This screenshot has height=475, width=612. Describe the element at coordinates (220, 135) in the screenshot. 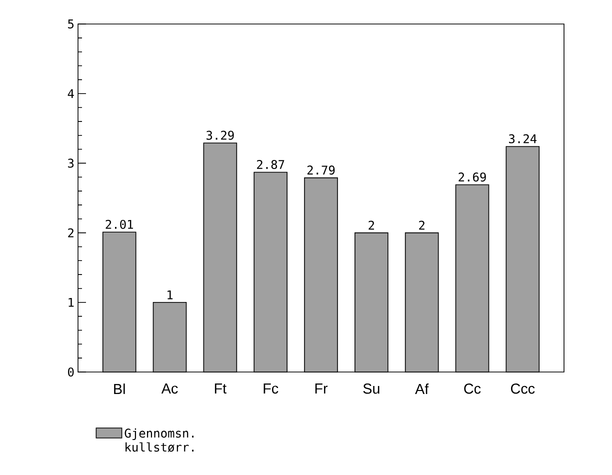

I see `data-label: 3.29` at that location.